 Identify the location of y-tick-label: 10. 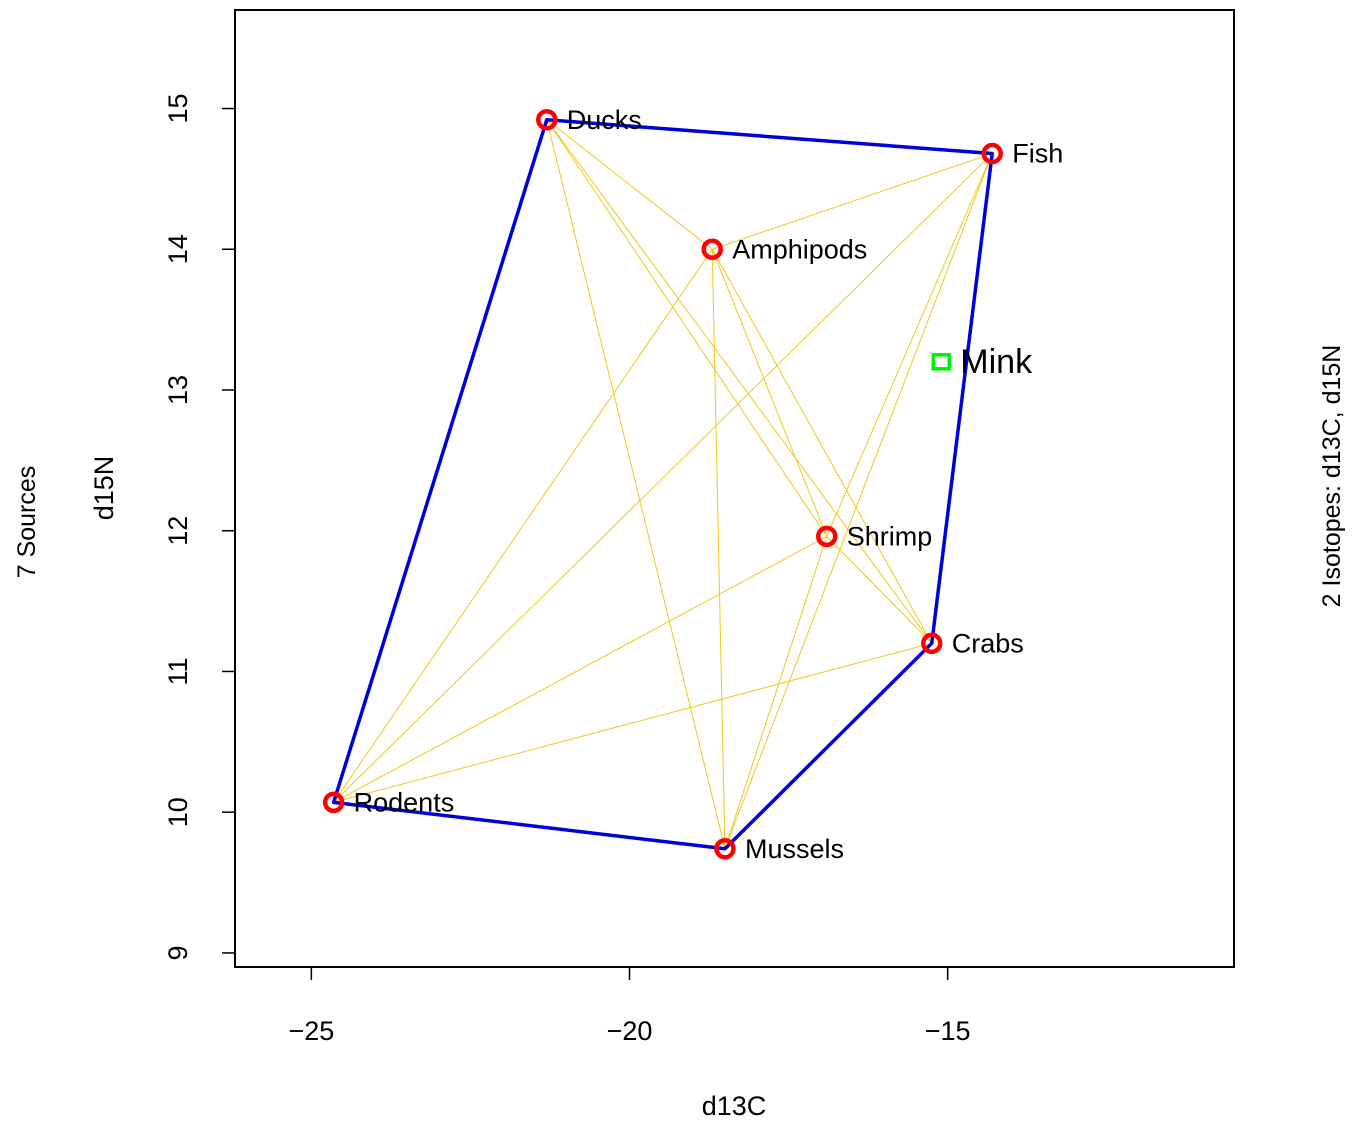
(178, 812).